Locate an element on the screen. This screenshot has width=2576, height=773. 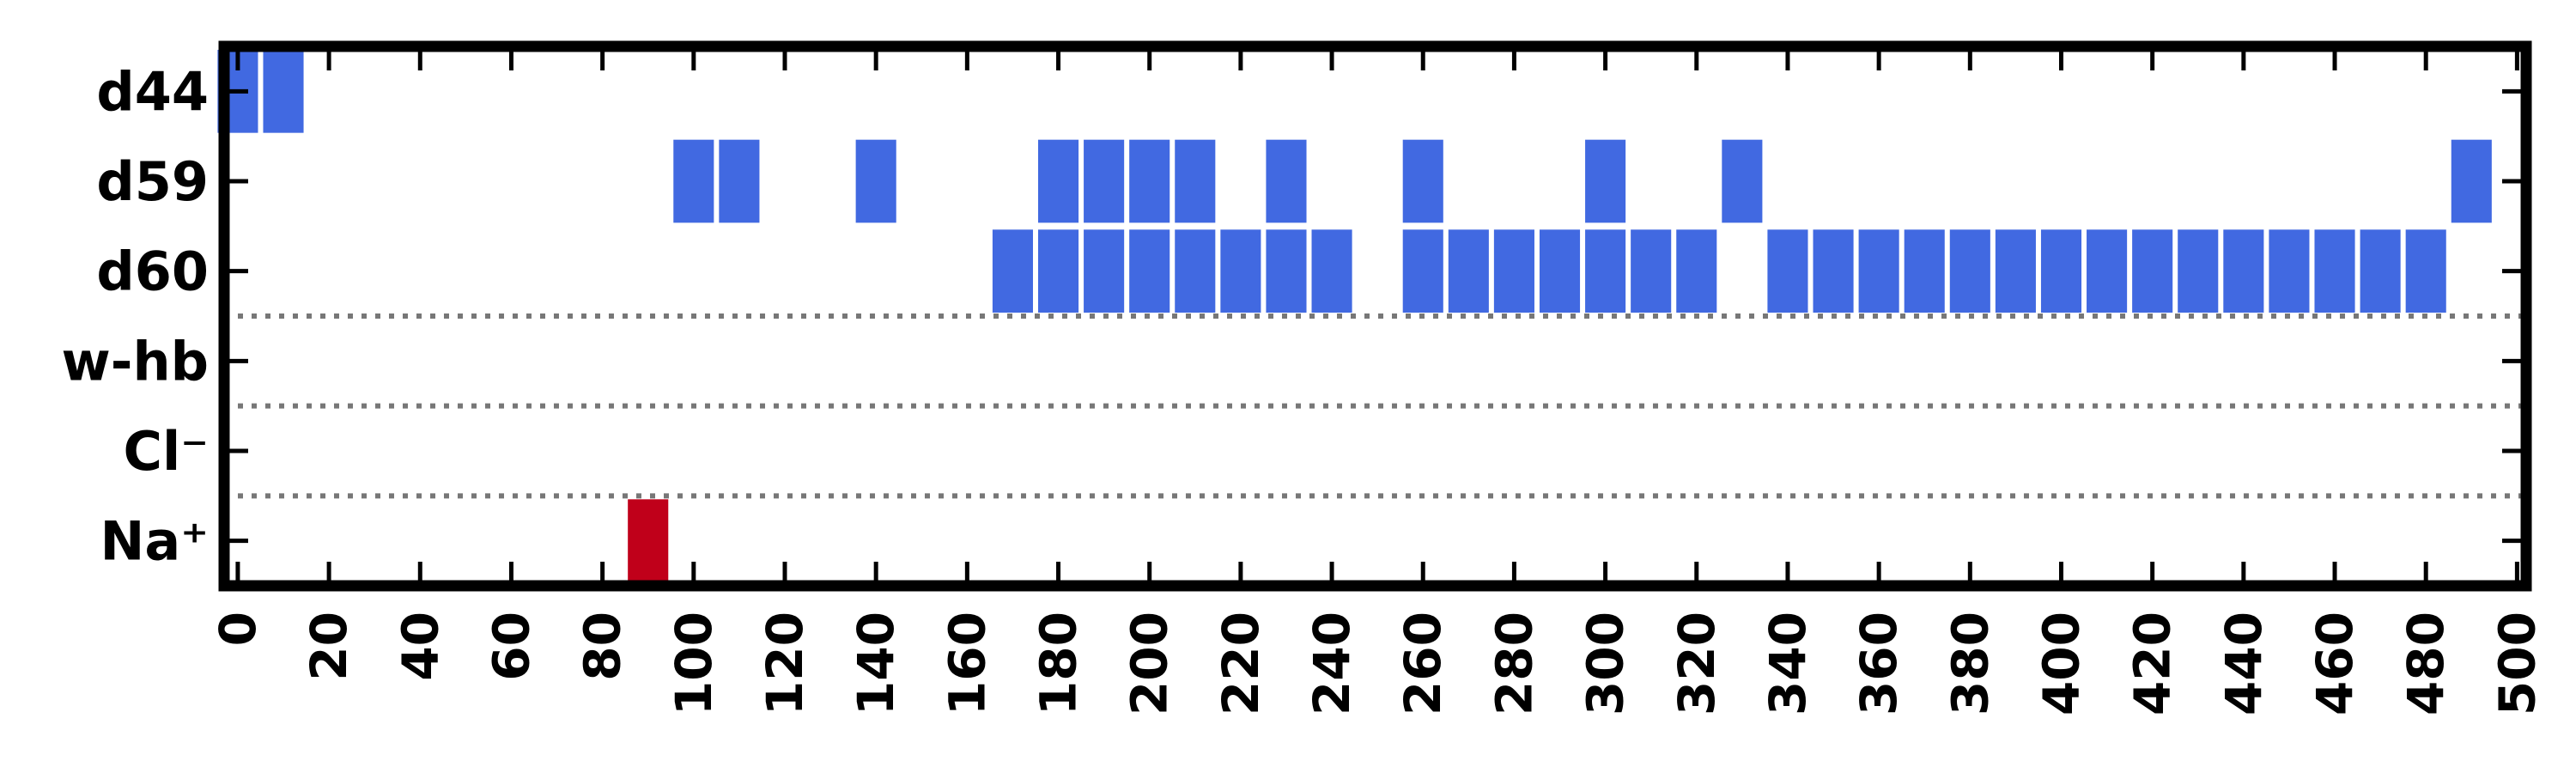
y-tick-label: d59 is located at coordinates (153, 181).